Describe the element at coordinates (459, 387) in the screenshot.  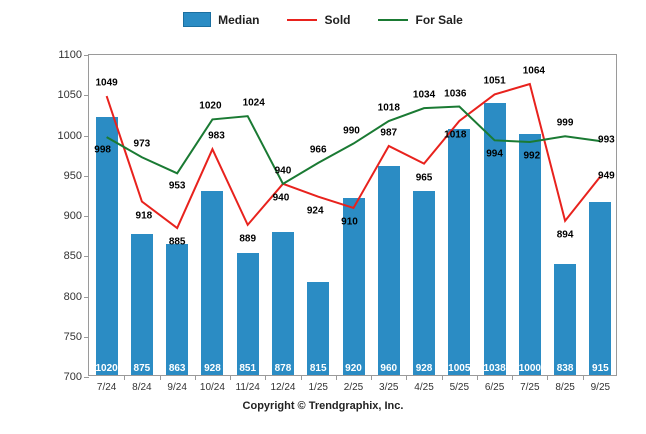
I see `x-tick-label: 5/25` at that location.